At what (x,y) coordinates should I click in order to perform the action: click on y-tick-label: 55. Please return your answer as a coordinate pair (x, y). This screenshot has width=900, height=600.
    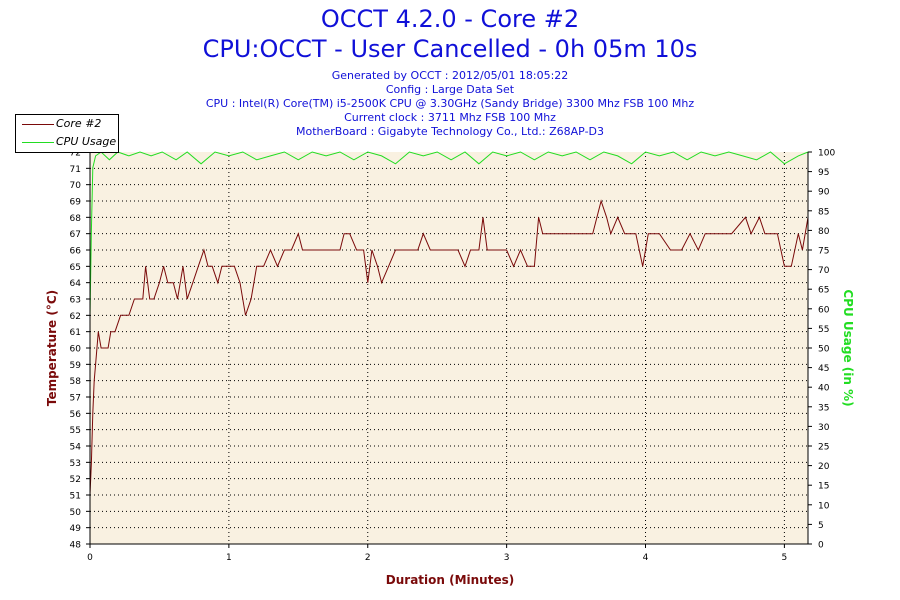
    Looking at the image, I should click on (75, 431).